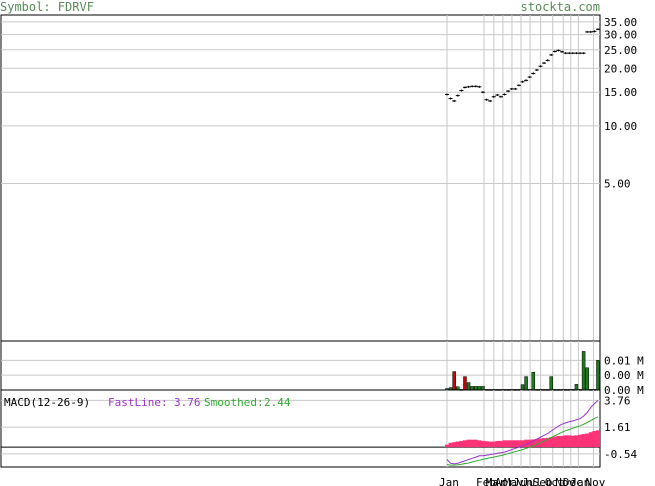  I want to click on month-label: Sep, so click(543, 481).